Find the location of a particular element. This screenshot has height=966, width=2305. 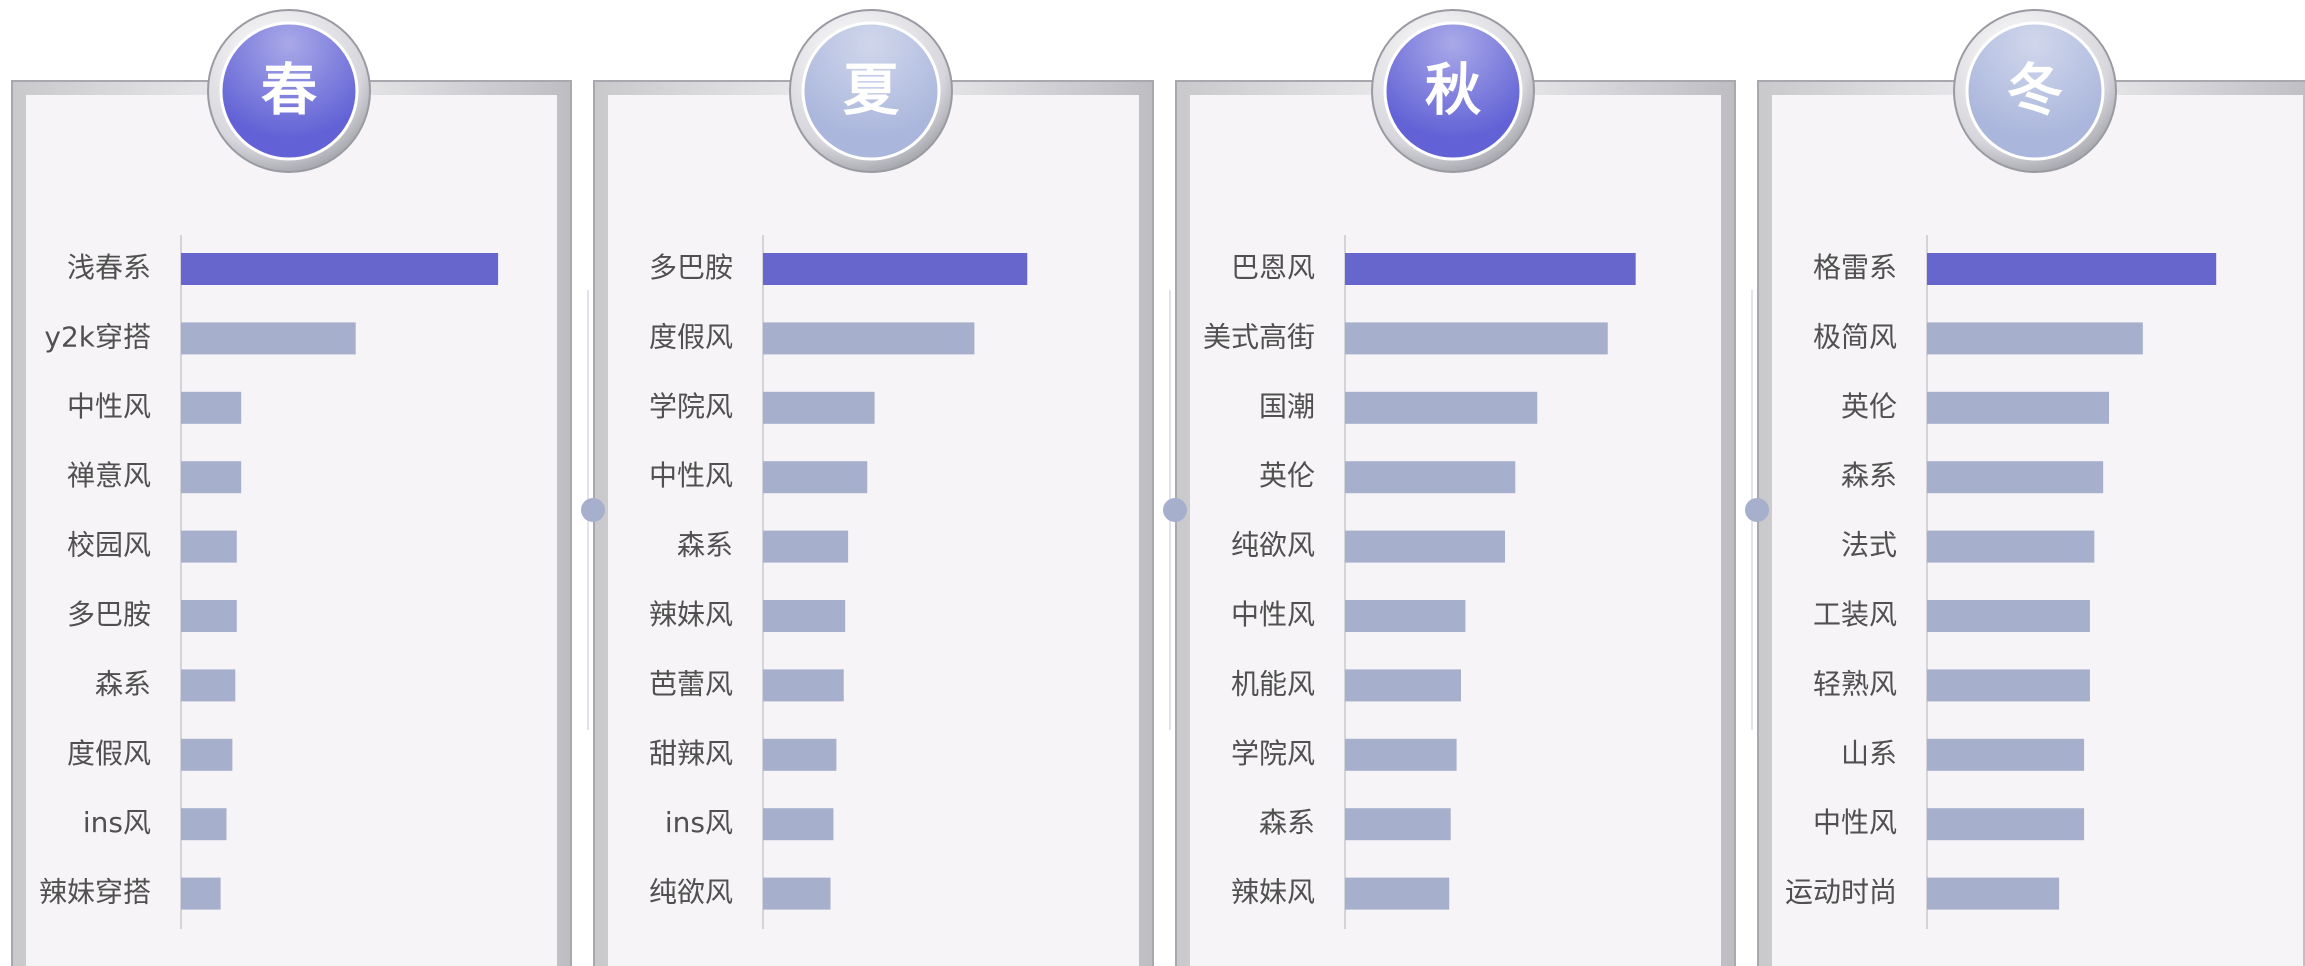

category-label: 机能风 is located at coordinates (1273, 683).